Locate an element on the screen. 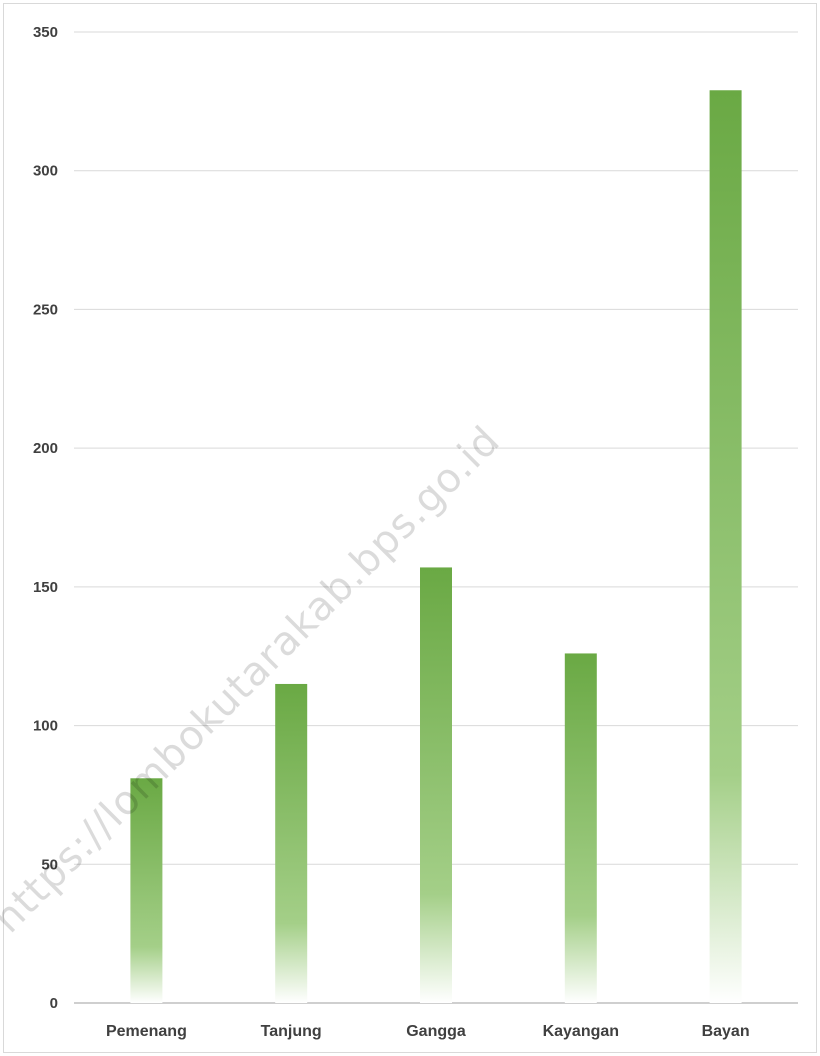 This screenshot has width=820, height=1056. y-axis-tick-labels: 0 50 100 150 200 250 300 350 is located at coordinates (45, 518).